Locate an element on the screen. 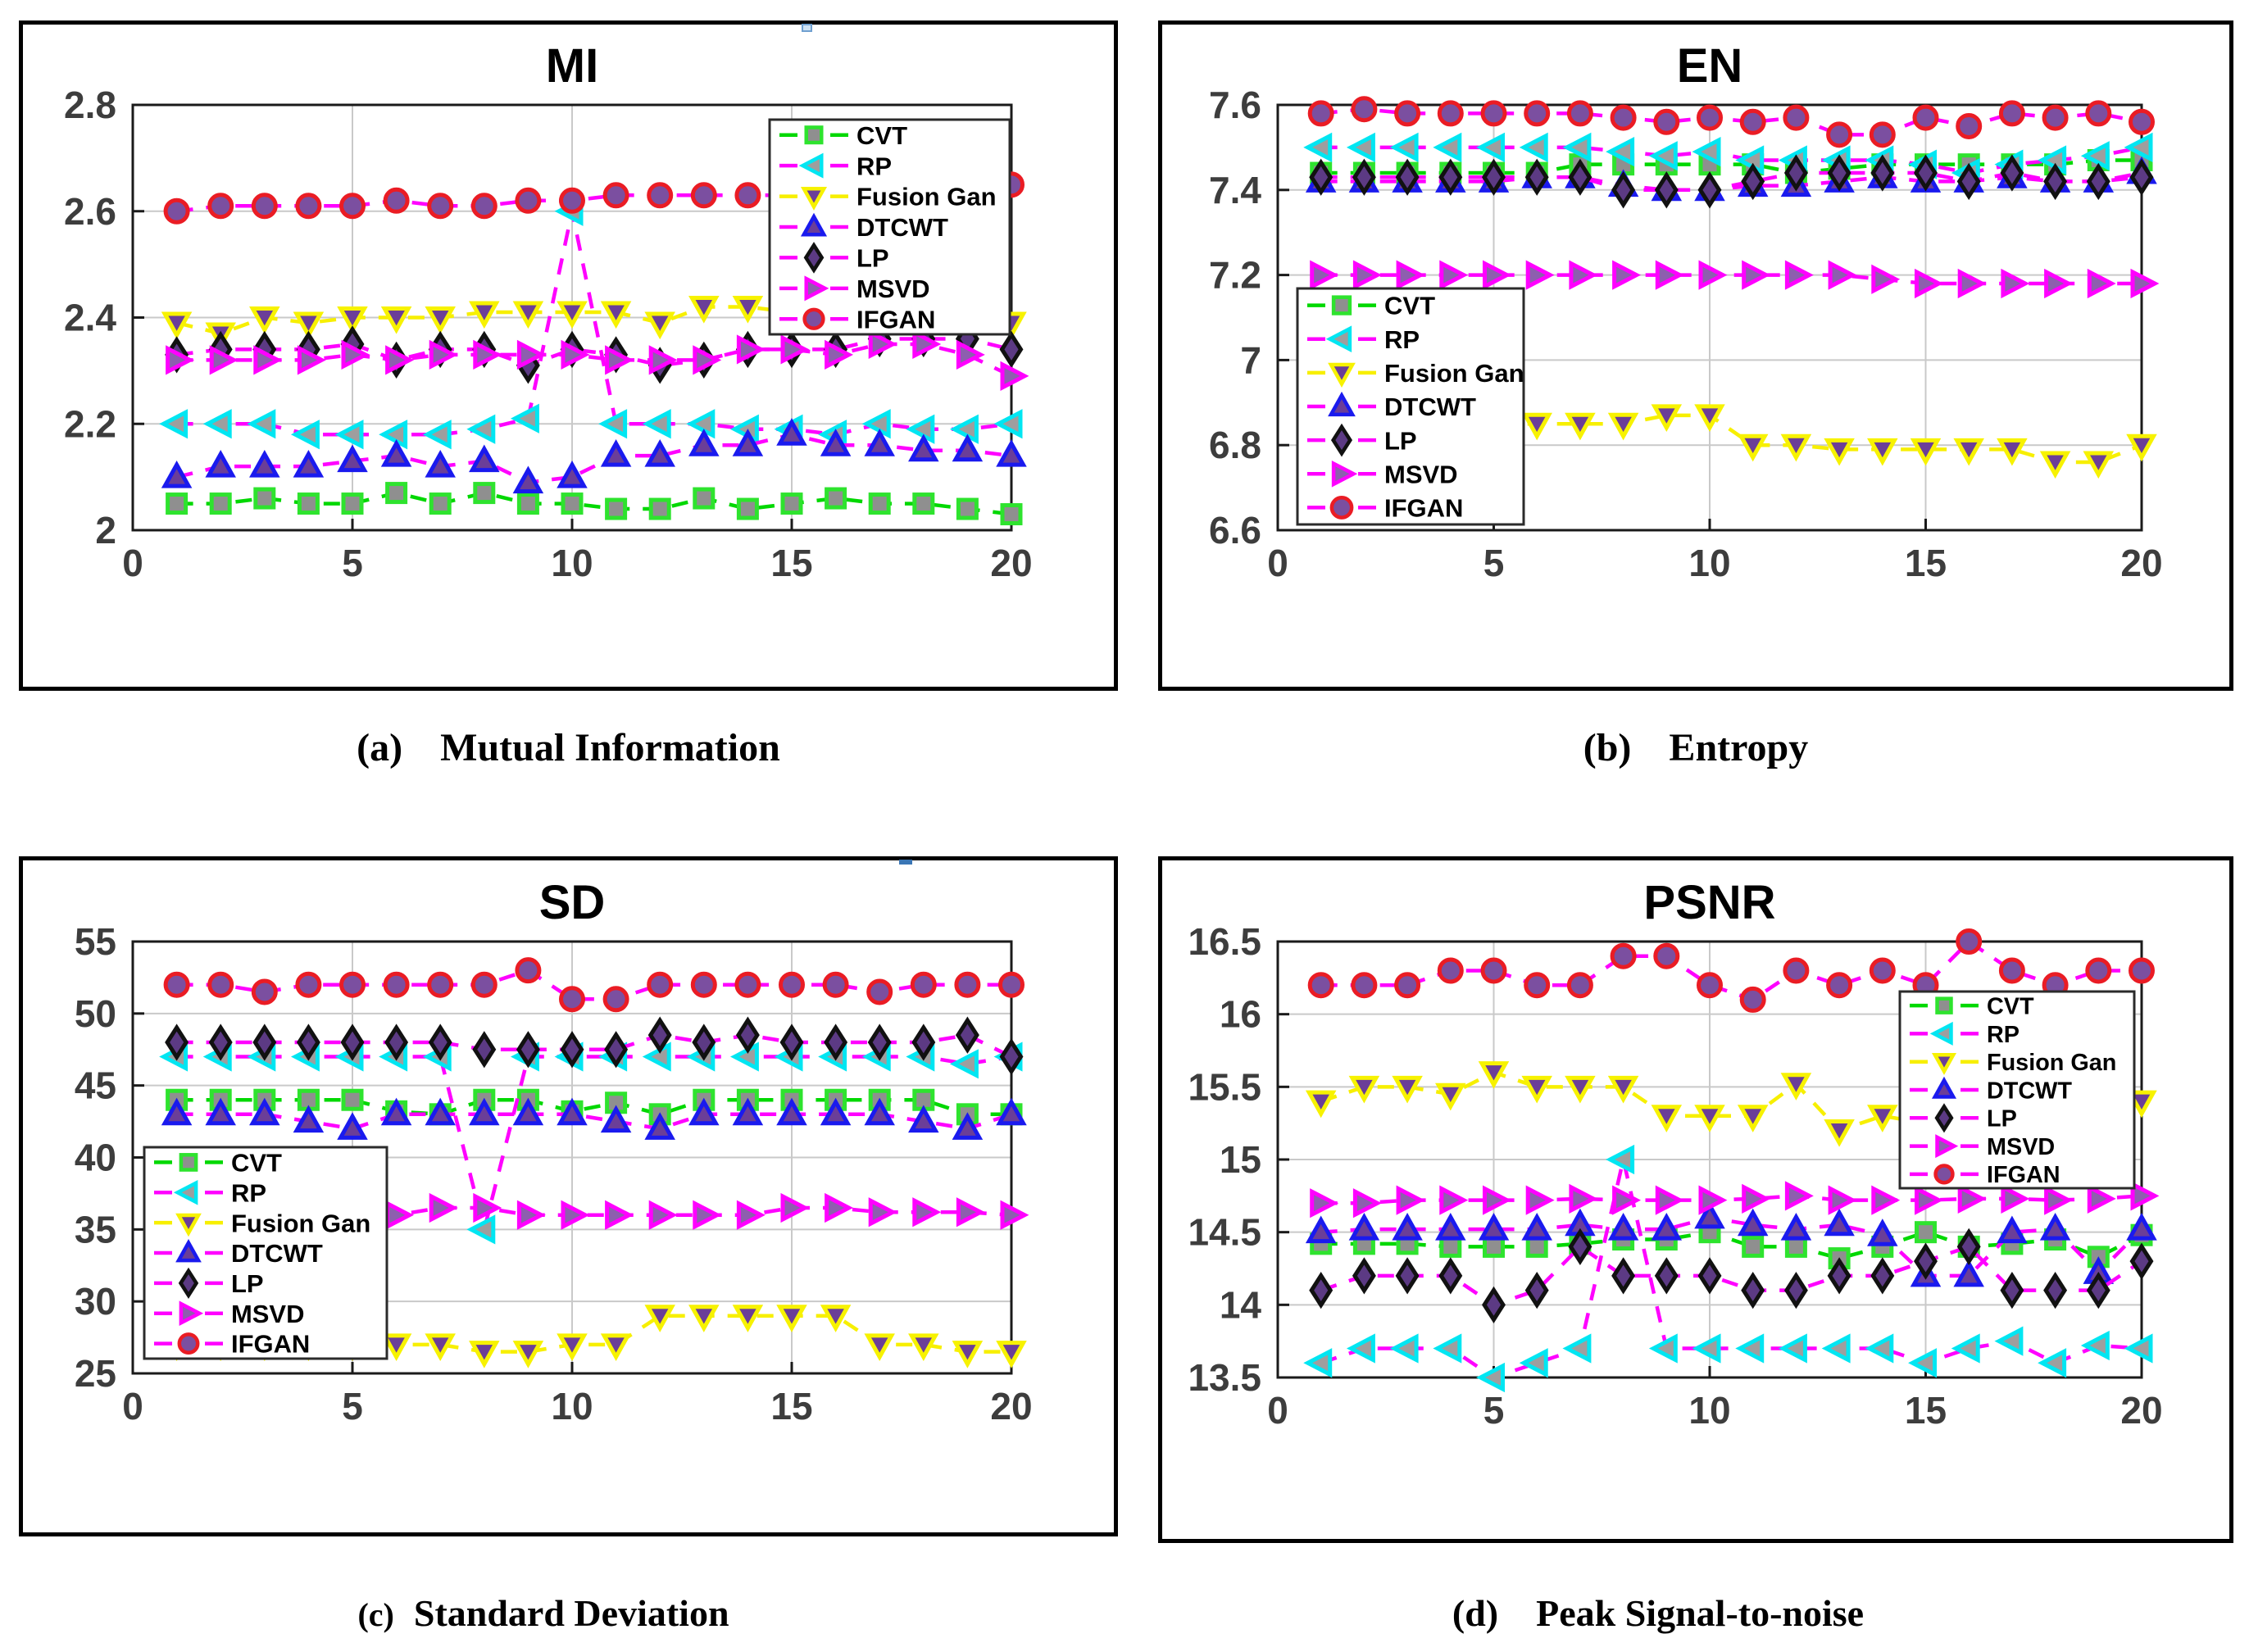 The width and height of the screenshot is (2249, 1652). y-tick-label: 7 is located at coordinates (1251, 359).